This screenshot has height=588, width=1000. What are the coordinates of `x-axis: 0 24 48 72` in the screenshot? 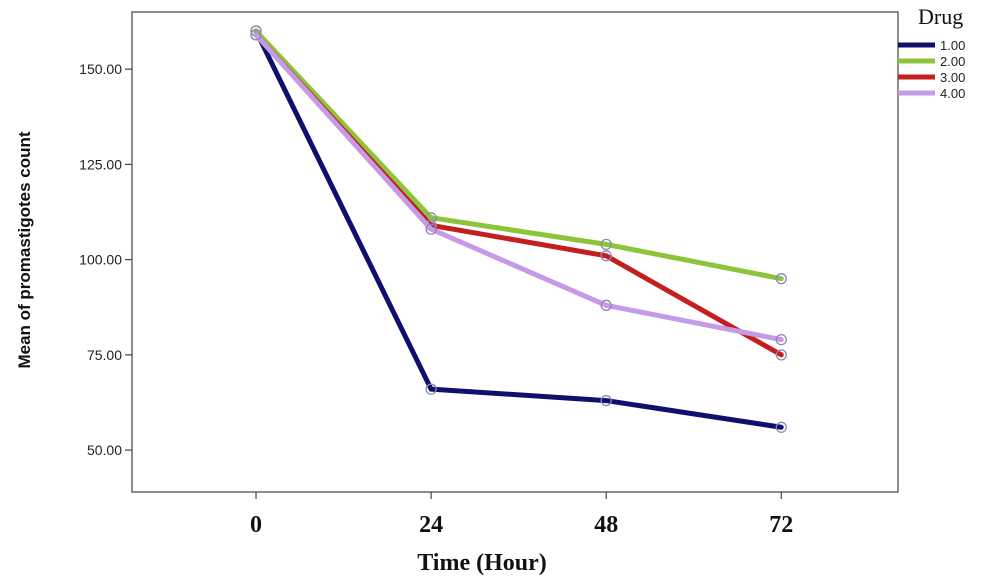 It's located at (521, 515).